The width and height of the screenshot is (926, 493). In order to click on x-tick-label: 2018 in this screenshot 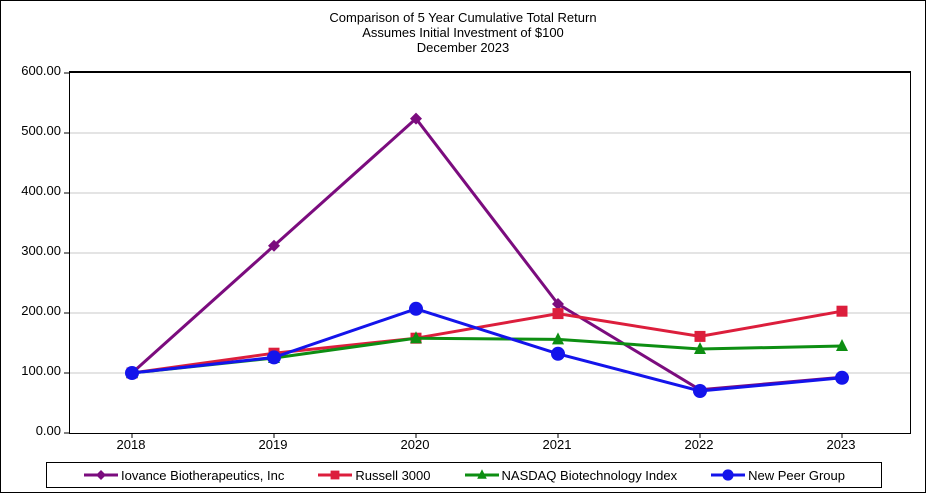, I will do `click(131, 444)`.